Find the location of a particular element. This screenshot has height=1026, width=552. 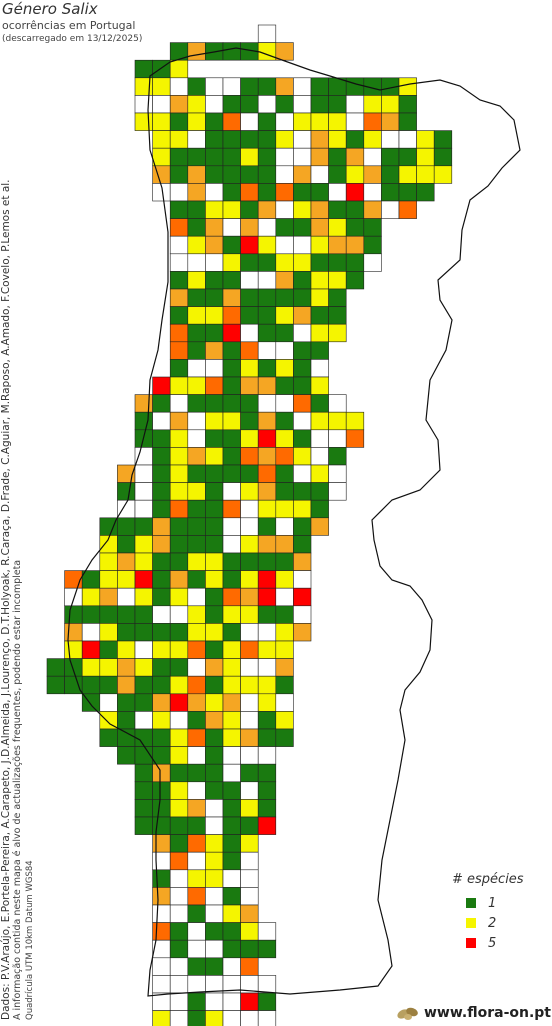

legend-item-5: 5 is located at coordinates (495, 943).